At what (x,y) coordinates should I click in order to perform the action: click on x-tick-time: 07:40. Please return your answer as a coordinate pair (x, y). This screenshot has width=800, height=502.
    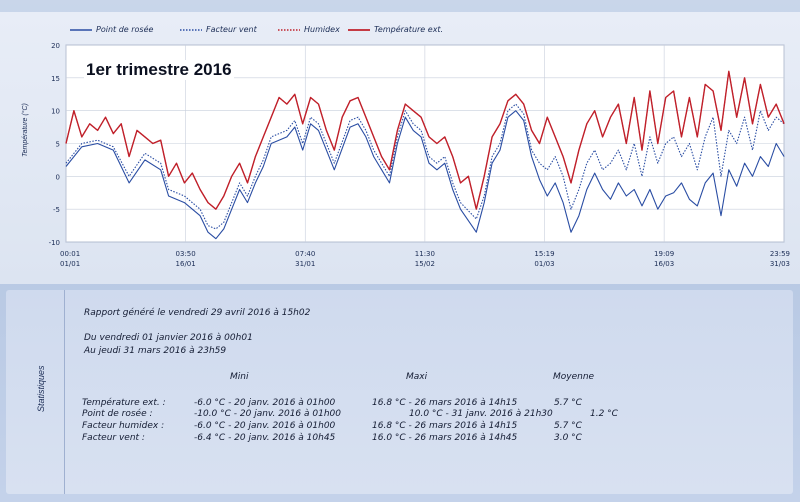
    Looking at the image, I should click on (305, 254).